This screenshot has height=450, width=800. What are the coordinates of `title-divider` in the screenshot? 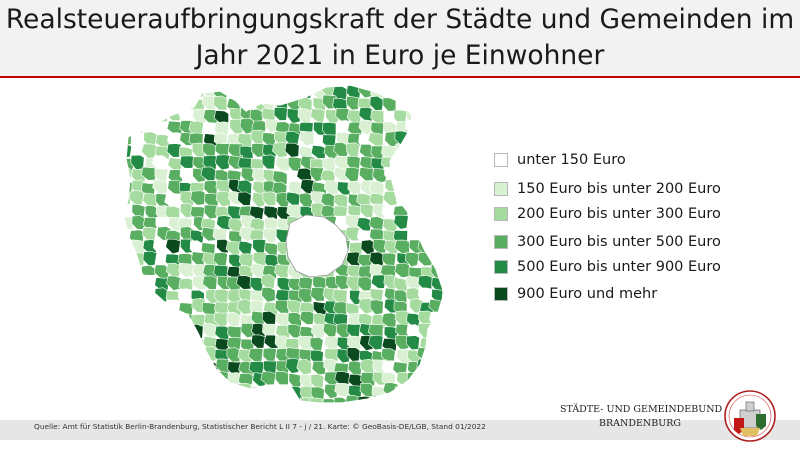 It's located at (400, 77).